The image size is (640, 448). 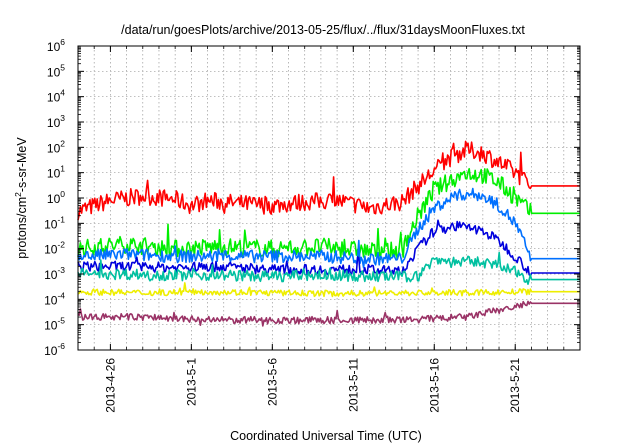 I want to click on y-tick-label: 10³, so click(x=56, y=121).